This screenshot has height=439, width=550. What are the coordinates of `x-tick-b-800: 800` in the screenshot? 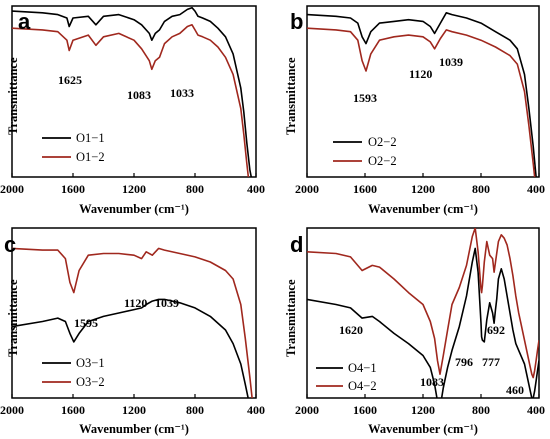 It's located at (481, 189).